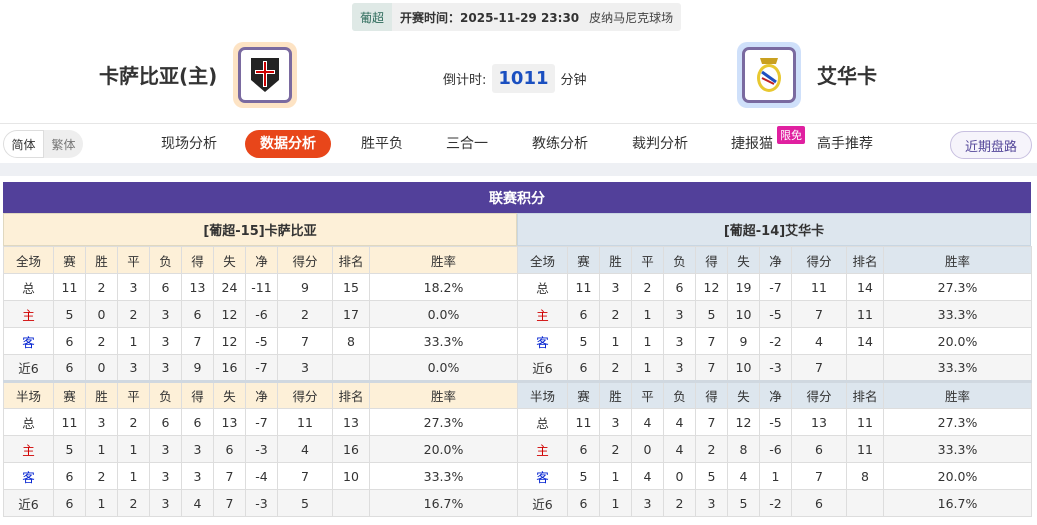  I want to click on table-row: 近6 6 2 1 3 7 10 -3 7 33.3%, so click(774, 368).